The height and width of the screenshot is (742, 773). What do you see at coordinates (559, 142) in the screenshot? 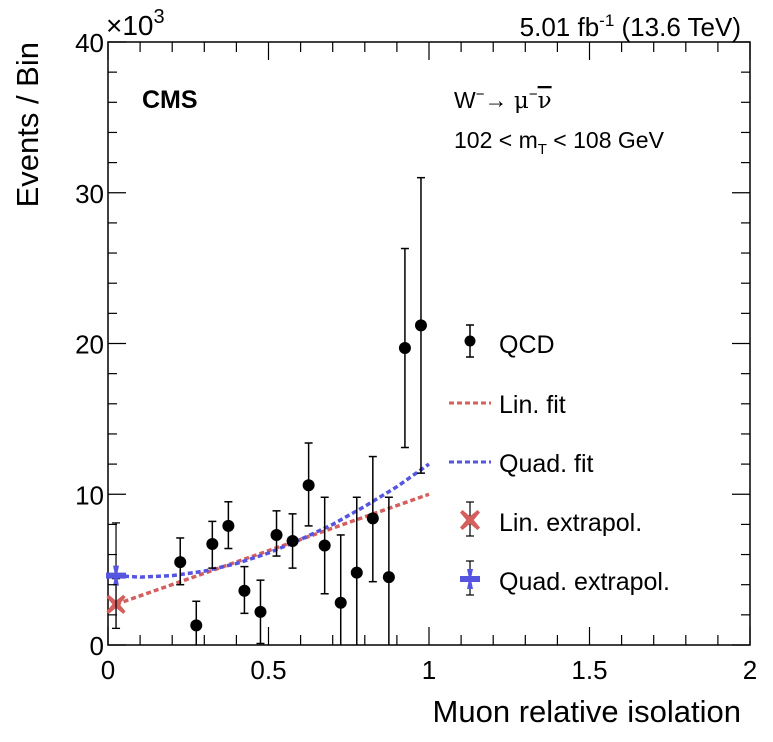
I see `region-label: 102 < mT < 108 GeV` at bounding box center [559, 142].